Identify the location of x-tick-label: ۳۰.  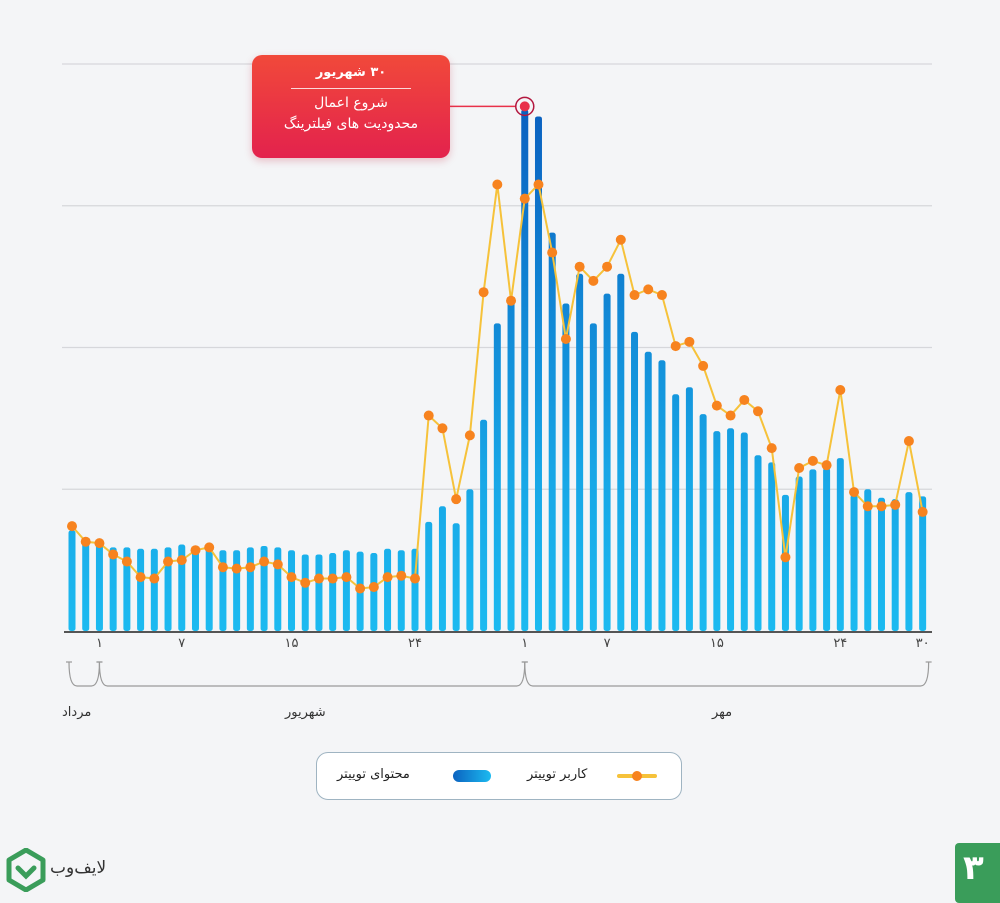
(922, 643).